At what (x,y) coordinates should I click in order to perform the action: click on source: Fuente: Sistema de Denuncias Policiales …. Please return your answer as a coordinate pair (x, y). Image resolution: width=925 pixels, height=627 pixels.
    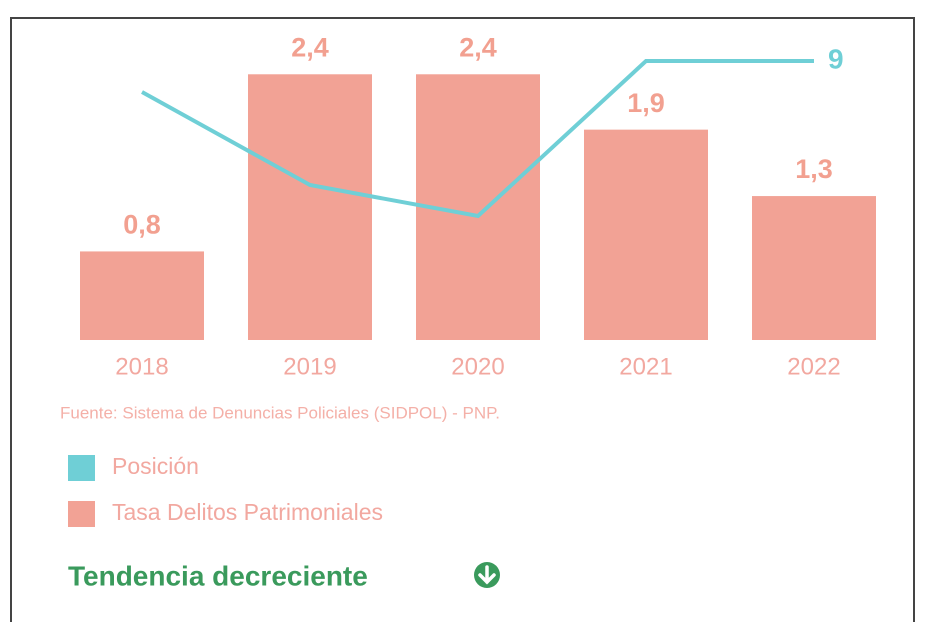
    Looking at the image, I should click on (280, 412).